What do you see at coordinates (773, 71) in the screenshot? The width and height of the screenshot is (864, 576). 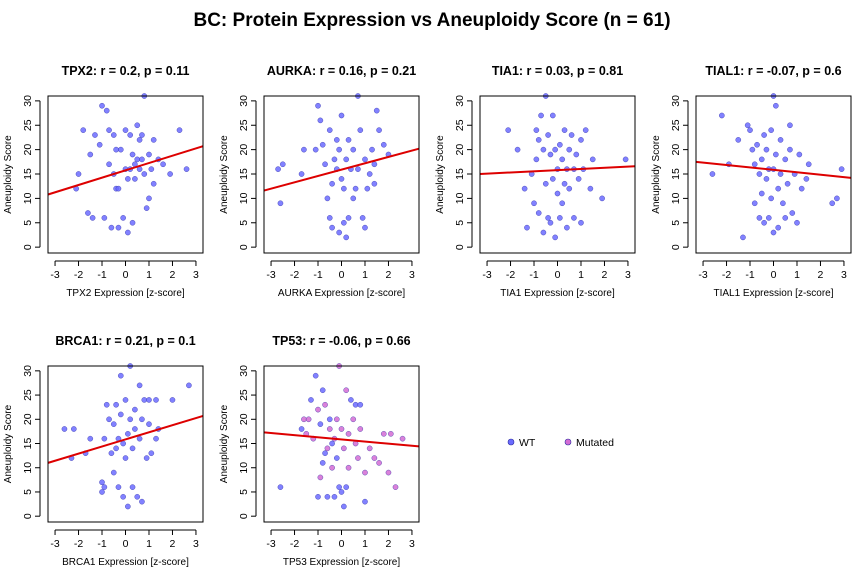 I see `panel-title: TIAL1: r = -0.07, p = 0.6` at bounding box center [773, 71].